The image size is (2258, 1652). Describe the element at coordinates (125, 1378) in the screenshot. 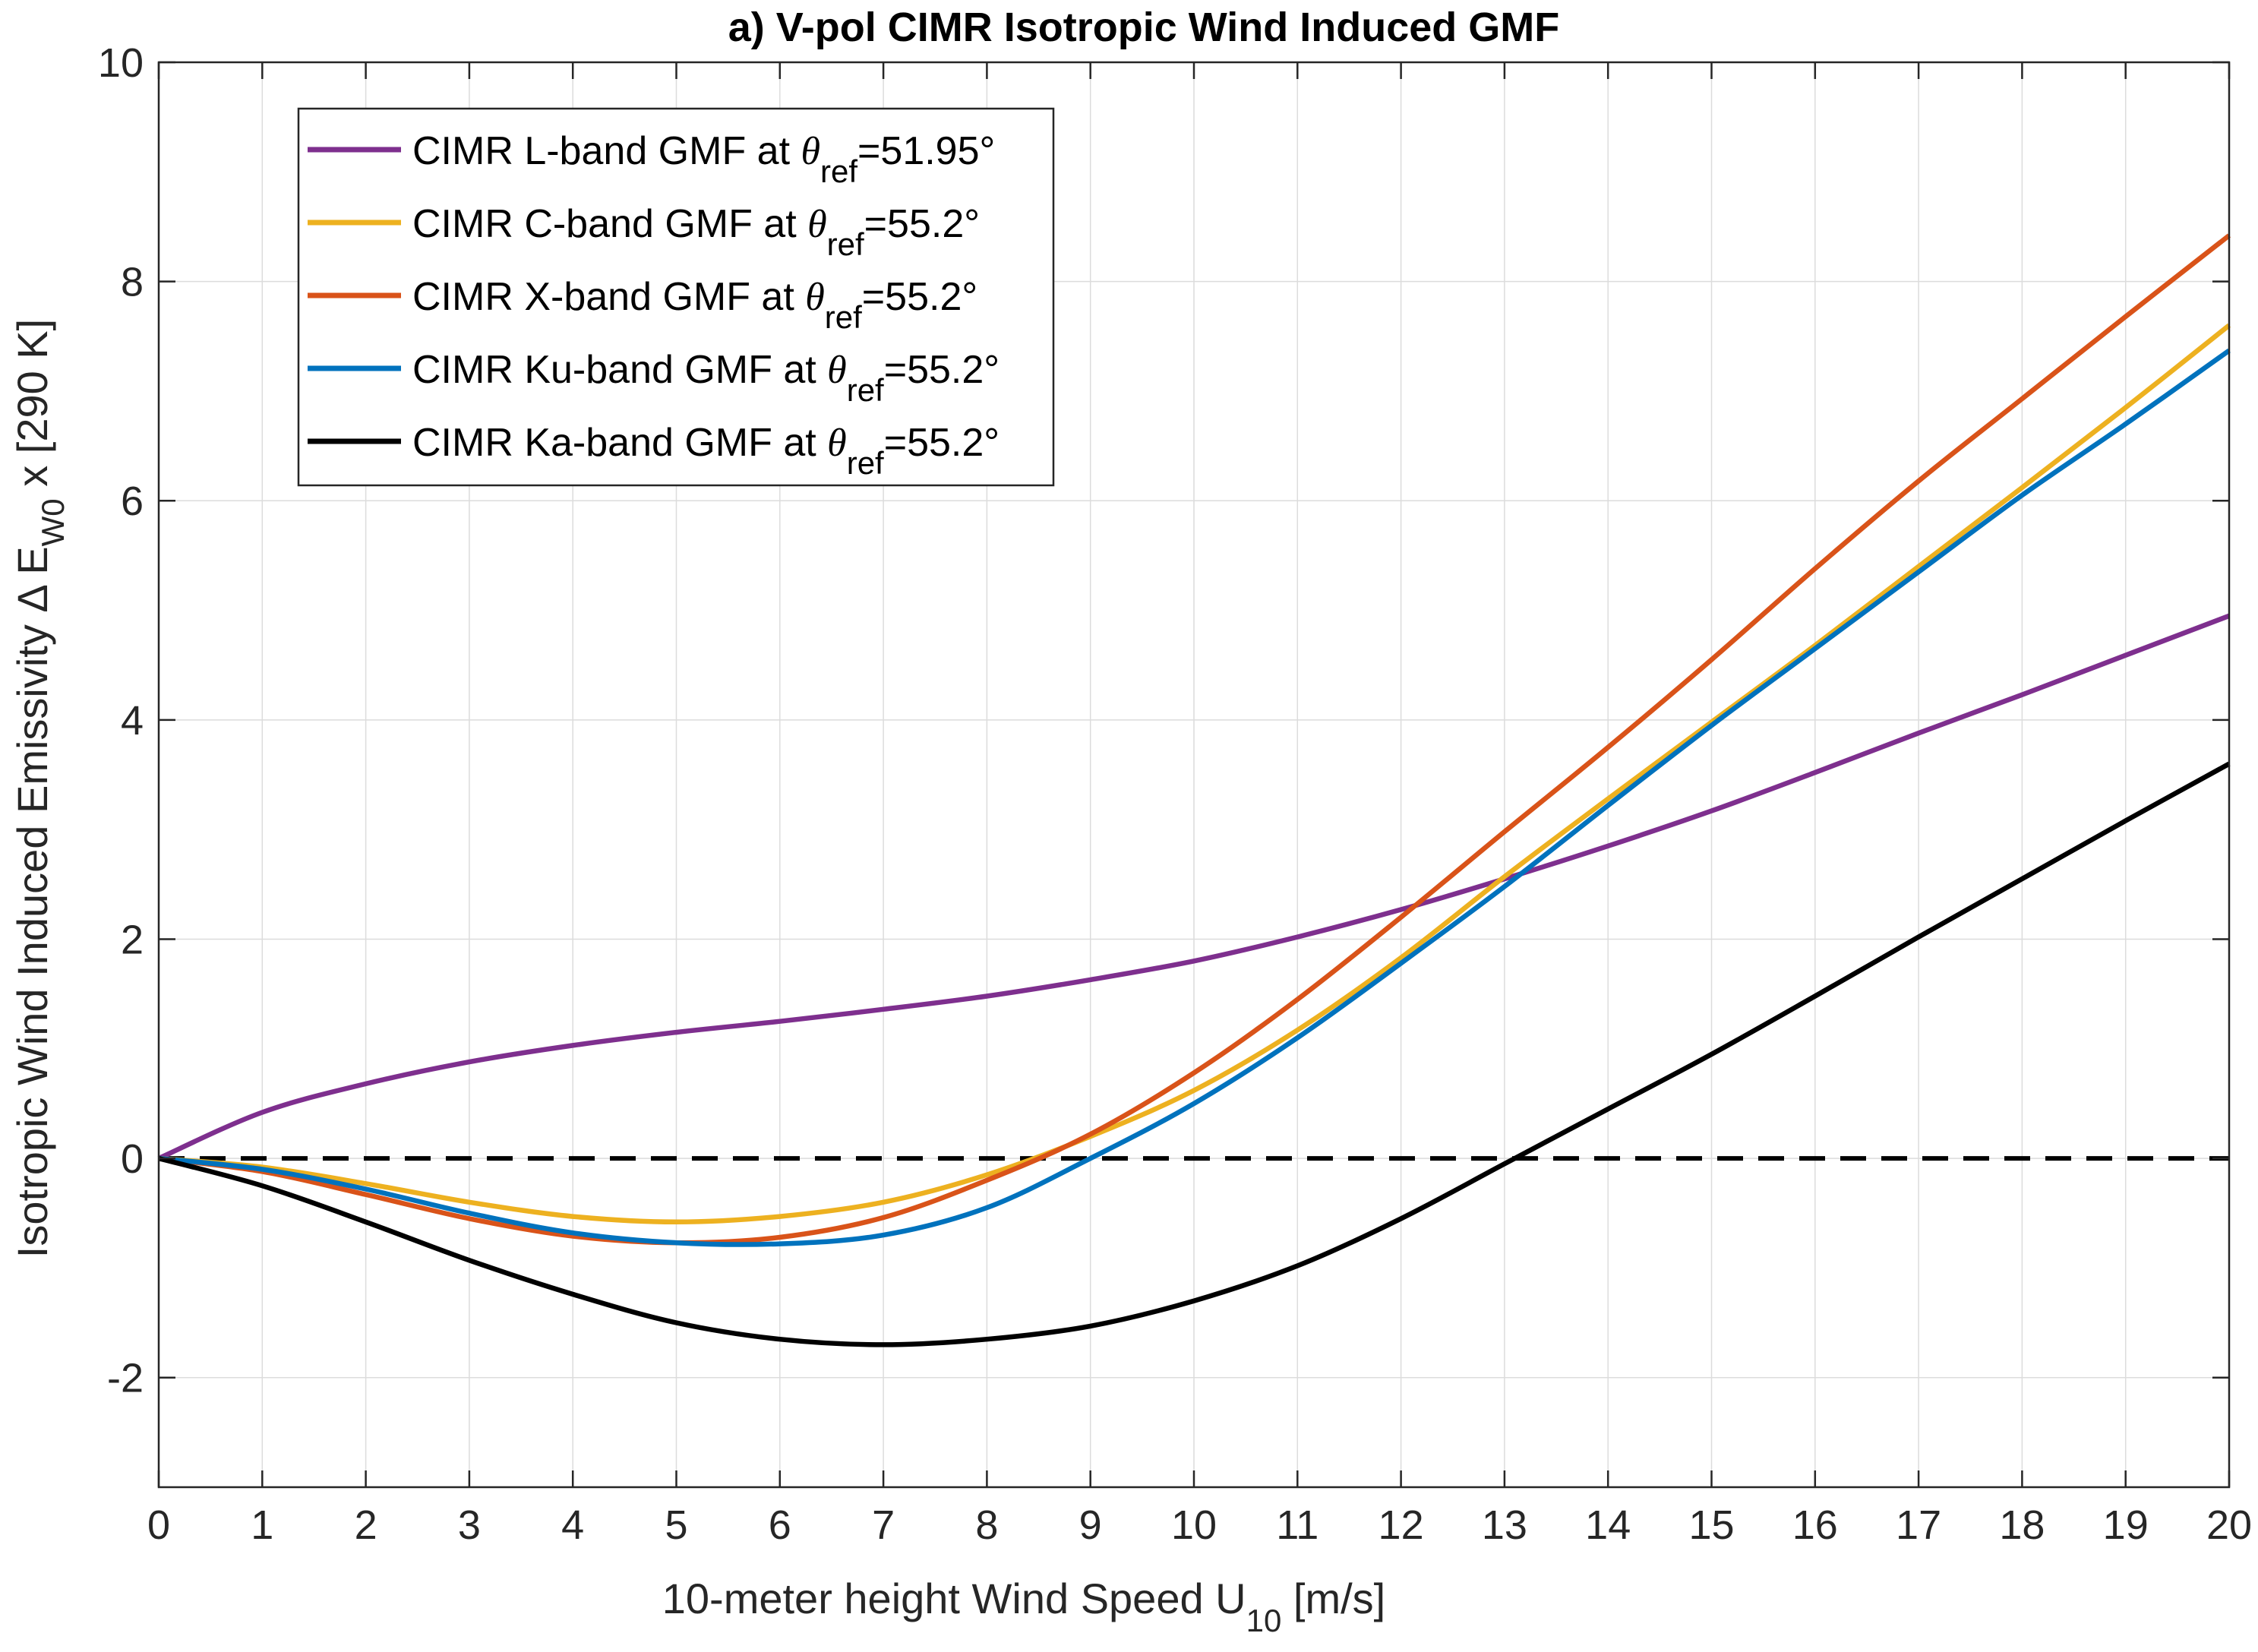

I see `y-tick-label: -2` at that location.